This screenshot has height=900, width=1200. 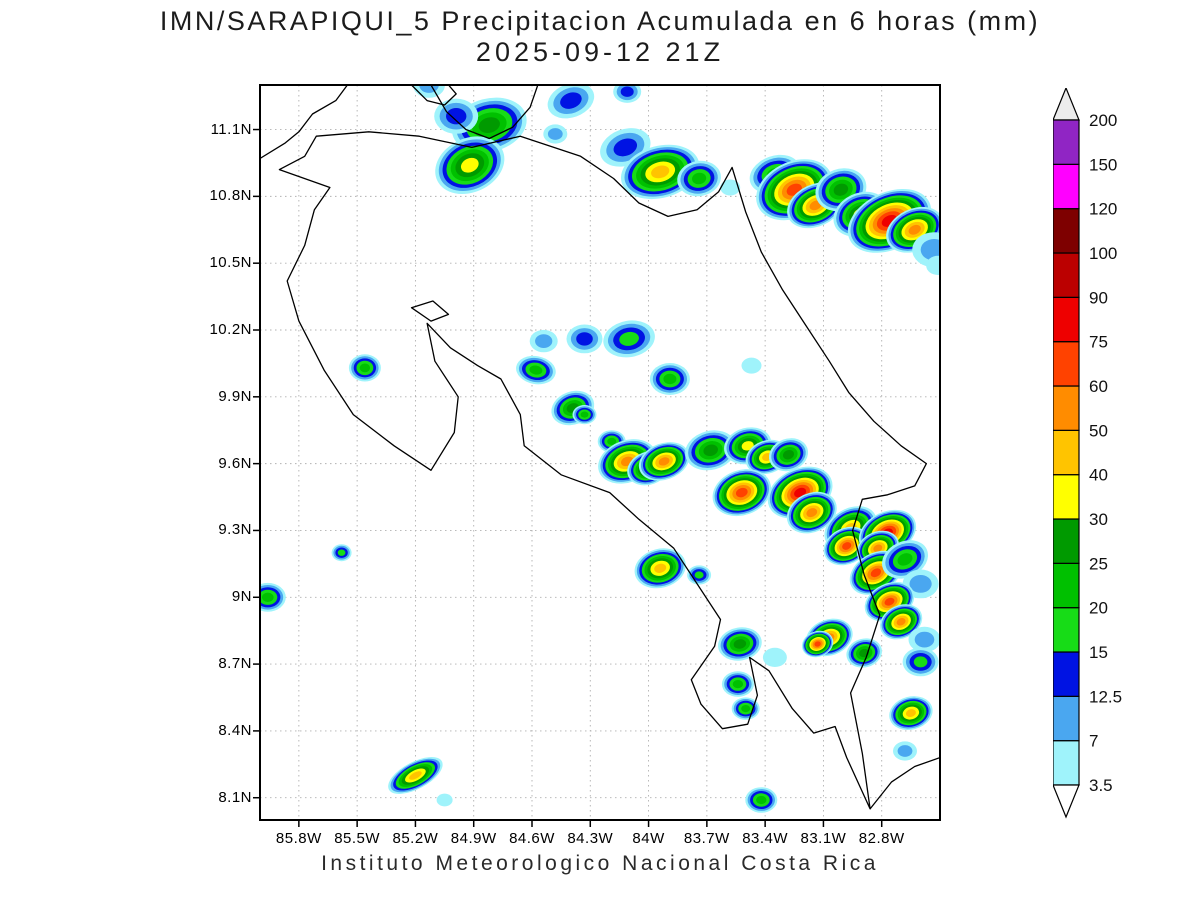 What do you see at coordinates (235, 463) in the screenshot?
I see `lat-tick-label: 9.6N` at bounding box center [235, 463].